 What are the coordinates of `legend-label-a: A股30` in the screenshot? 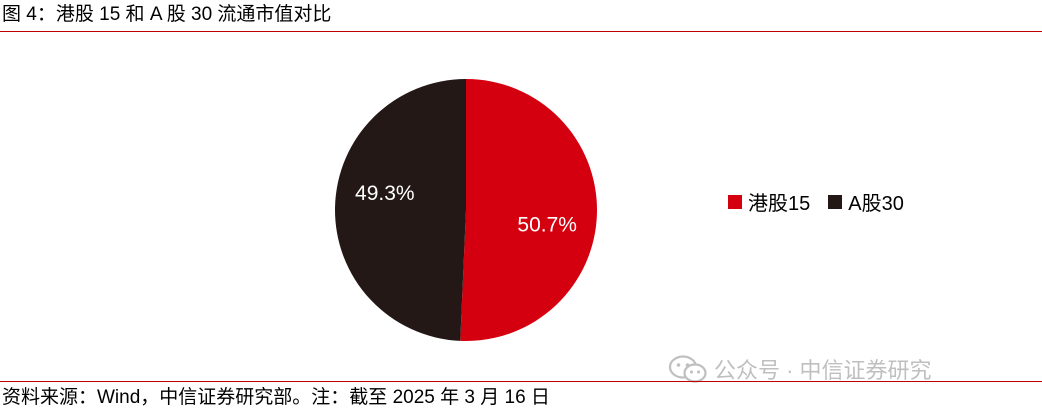 It's located at (876, 204).